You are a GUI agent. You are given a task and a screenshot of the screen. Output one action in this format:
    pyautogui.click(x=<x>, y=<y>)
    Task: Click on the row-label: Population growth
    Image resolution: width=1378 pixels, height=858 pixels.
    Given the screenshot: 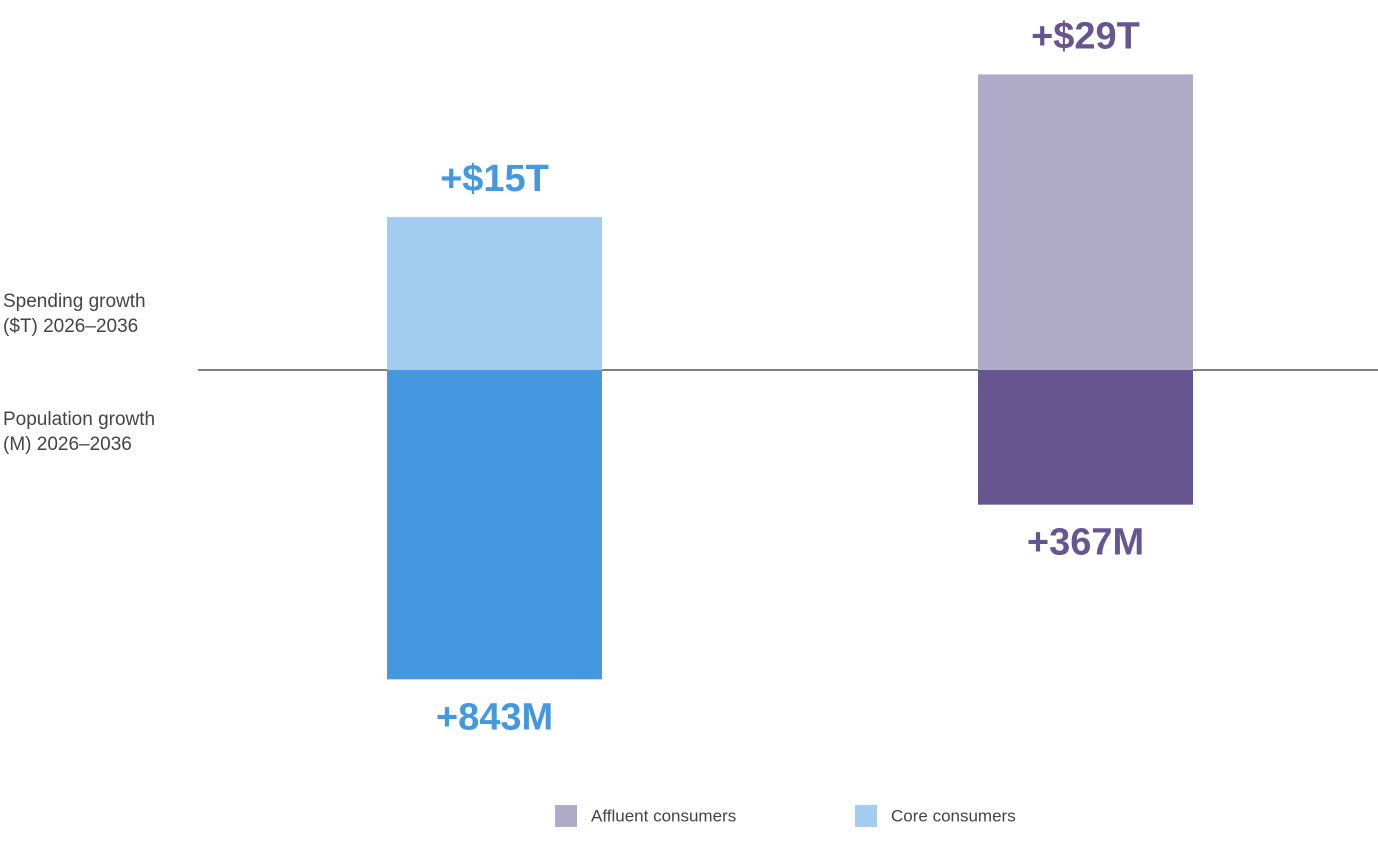 What is the action you would take?
    pyautogui.click(x=79, y=419)
    